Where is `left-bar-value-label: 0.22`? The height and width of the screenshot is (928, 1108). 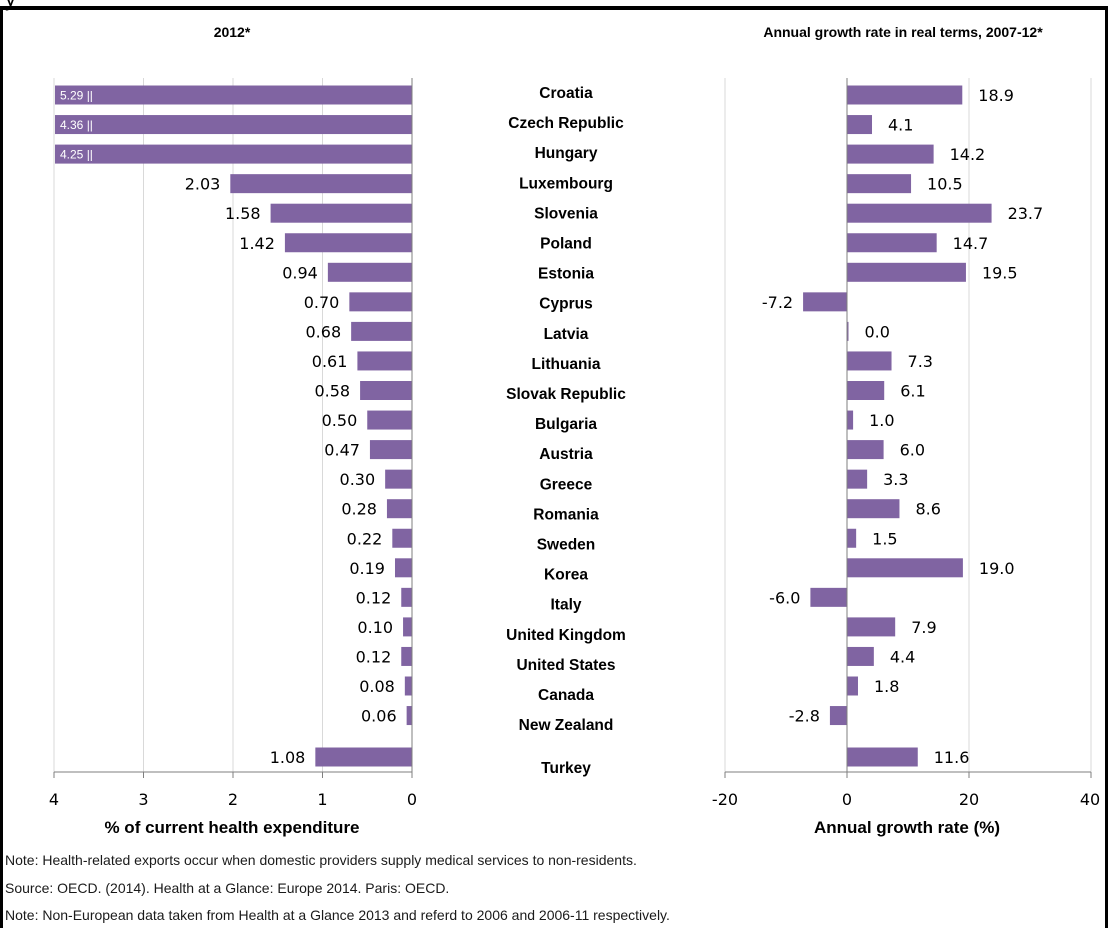 left-bar-value-label: 0.22 is located at coordinates (365, 538).